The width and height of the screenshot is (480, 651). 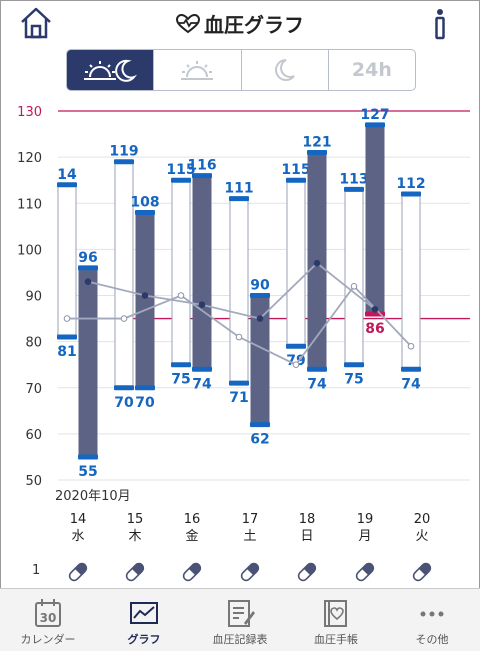 What do you see at coordinates (33, 297) in the screenshot?
I see `y-tick-label: 90` at bounding box center [33, 297].